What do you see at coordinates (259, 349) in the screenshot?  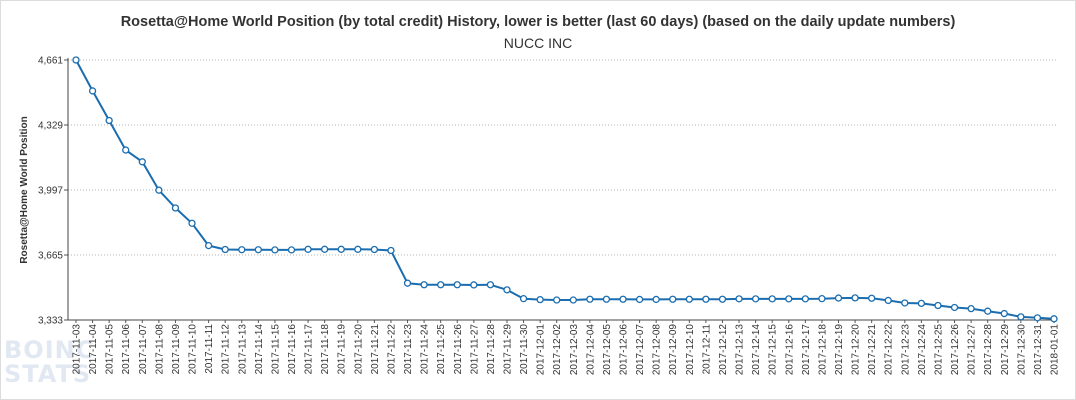 I see `x-tick-label: 2017-11-14` at bounding box center [259, 349].